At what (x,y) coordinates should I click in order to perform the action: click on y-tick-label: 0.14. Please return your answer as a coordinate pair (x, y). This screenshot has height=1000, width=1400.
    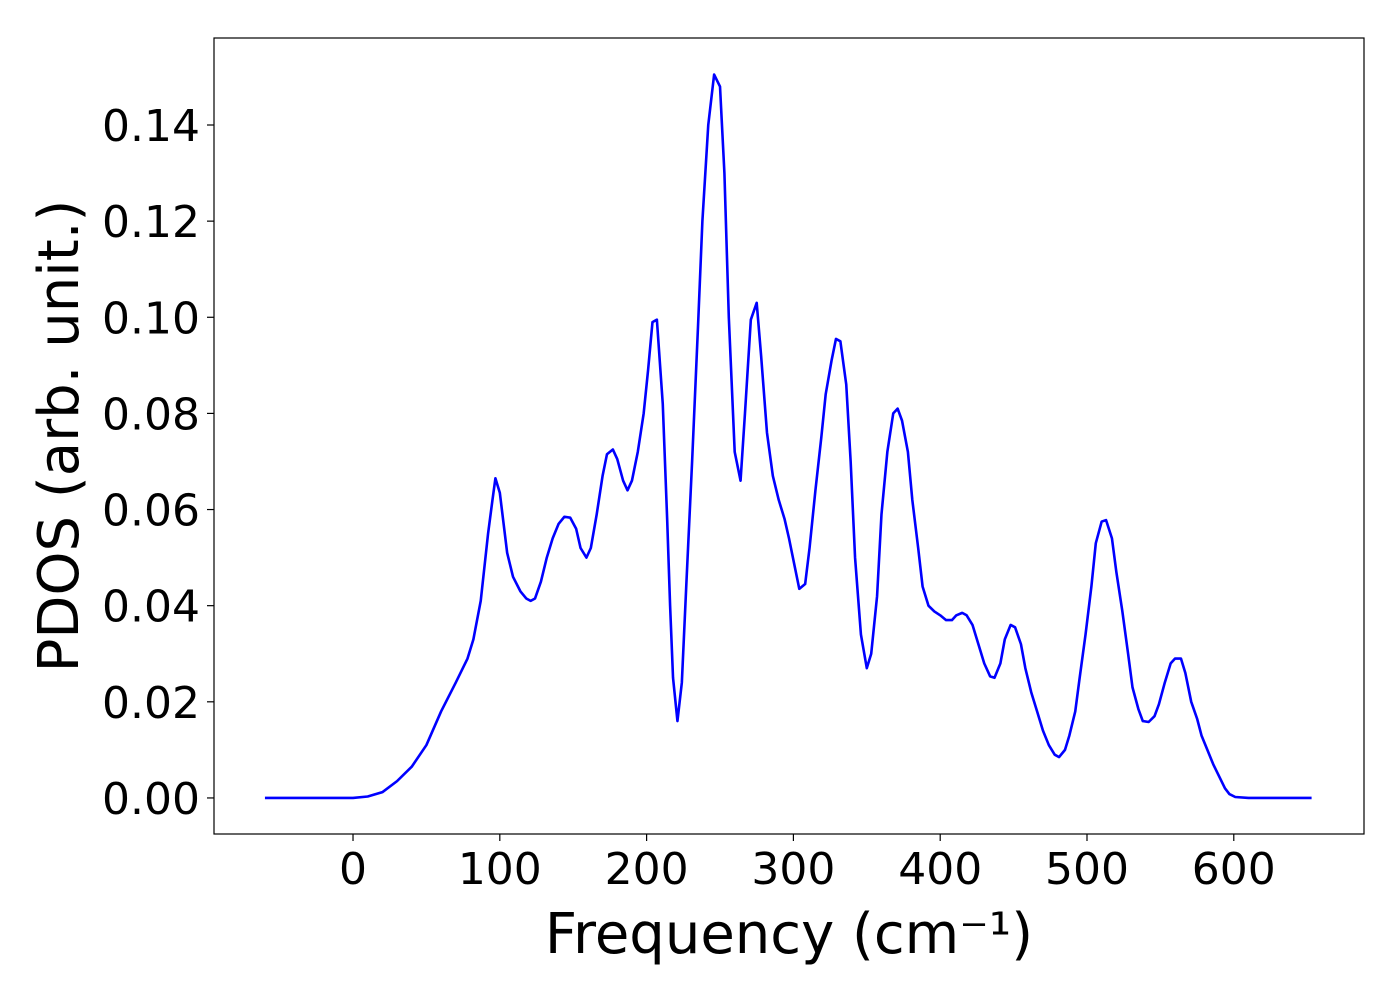
    Looking at the image, I should click on (151, 126).